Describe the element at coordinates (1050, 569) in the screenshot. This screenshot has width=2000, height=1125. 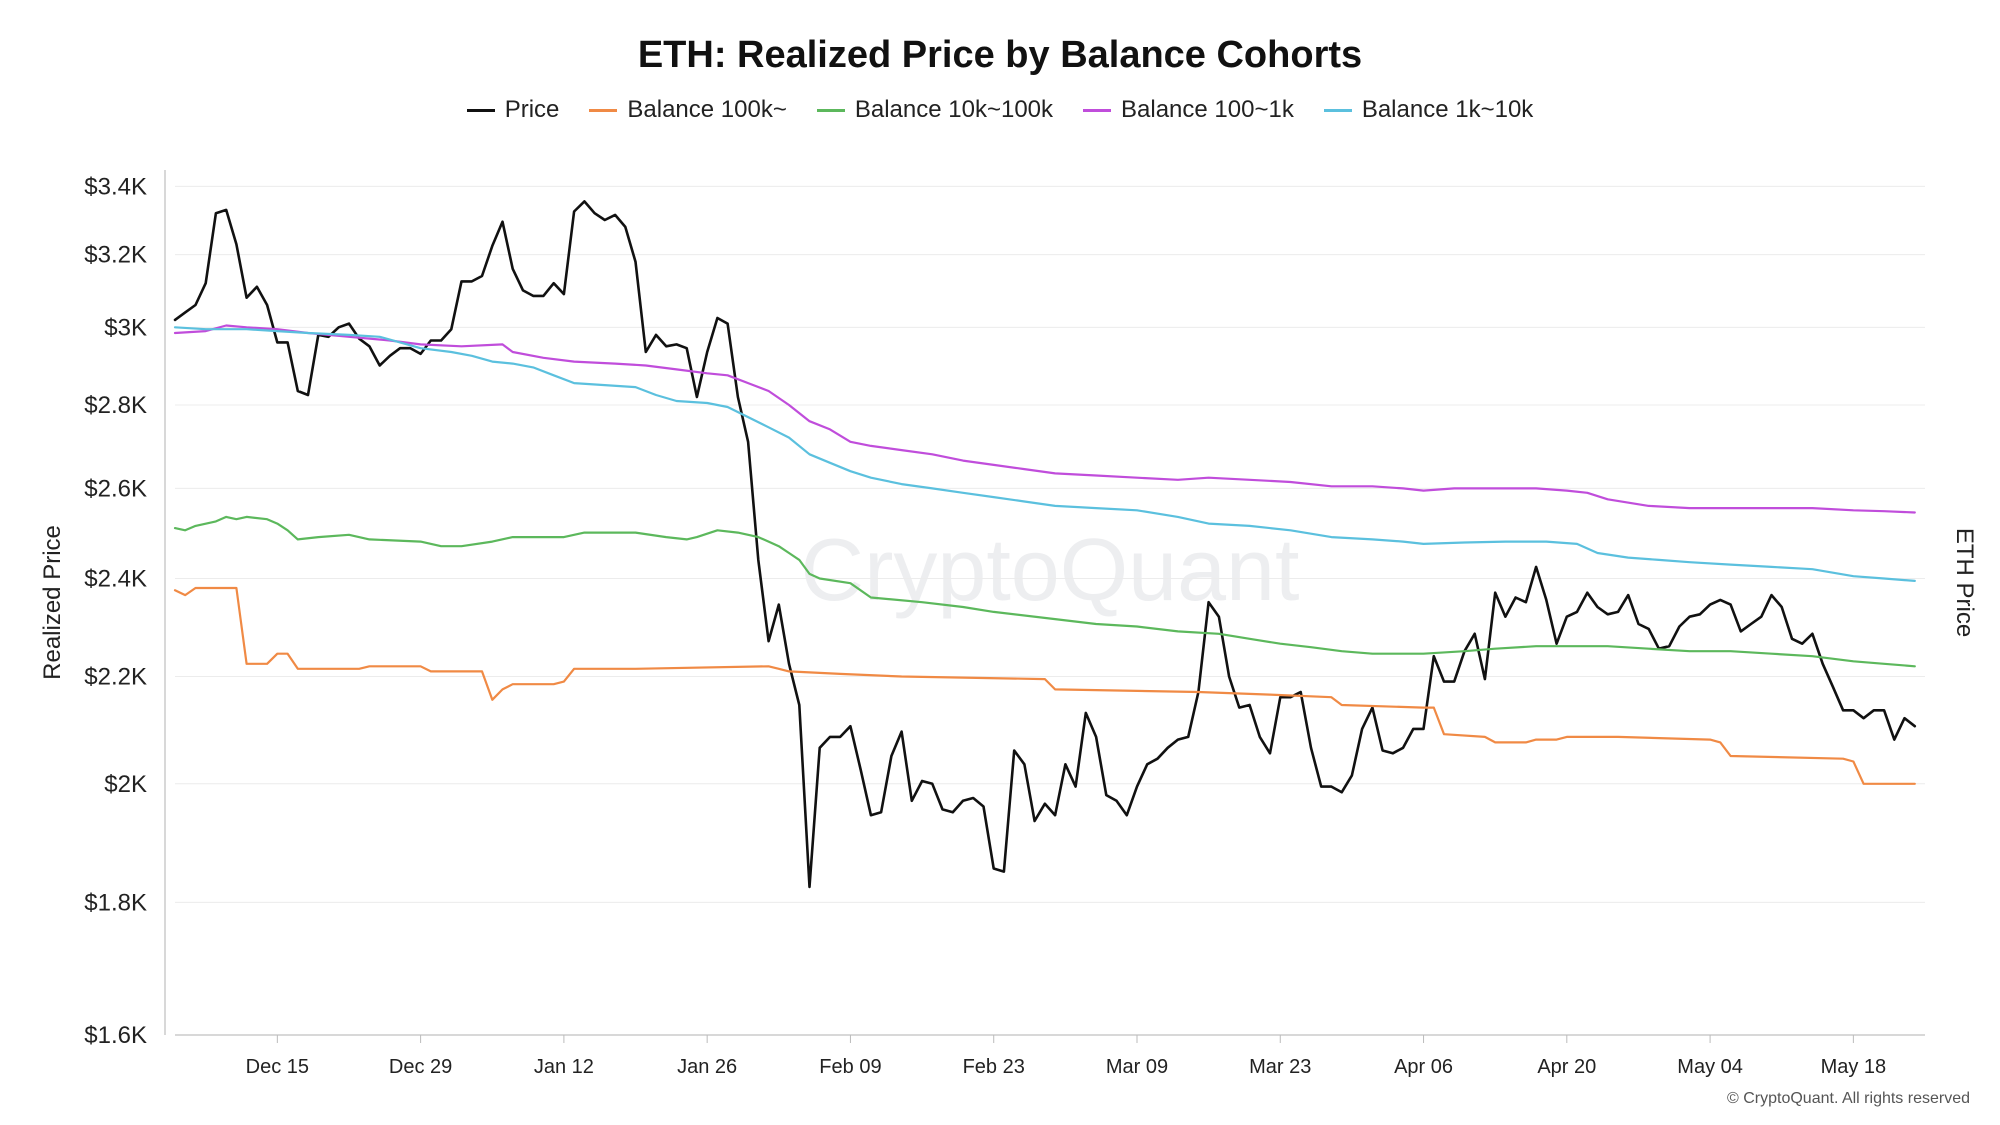
I see `watermark-logo: CryptoQuant` at that location.